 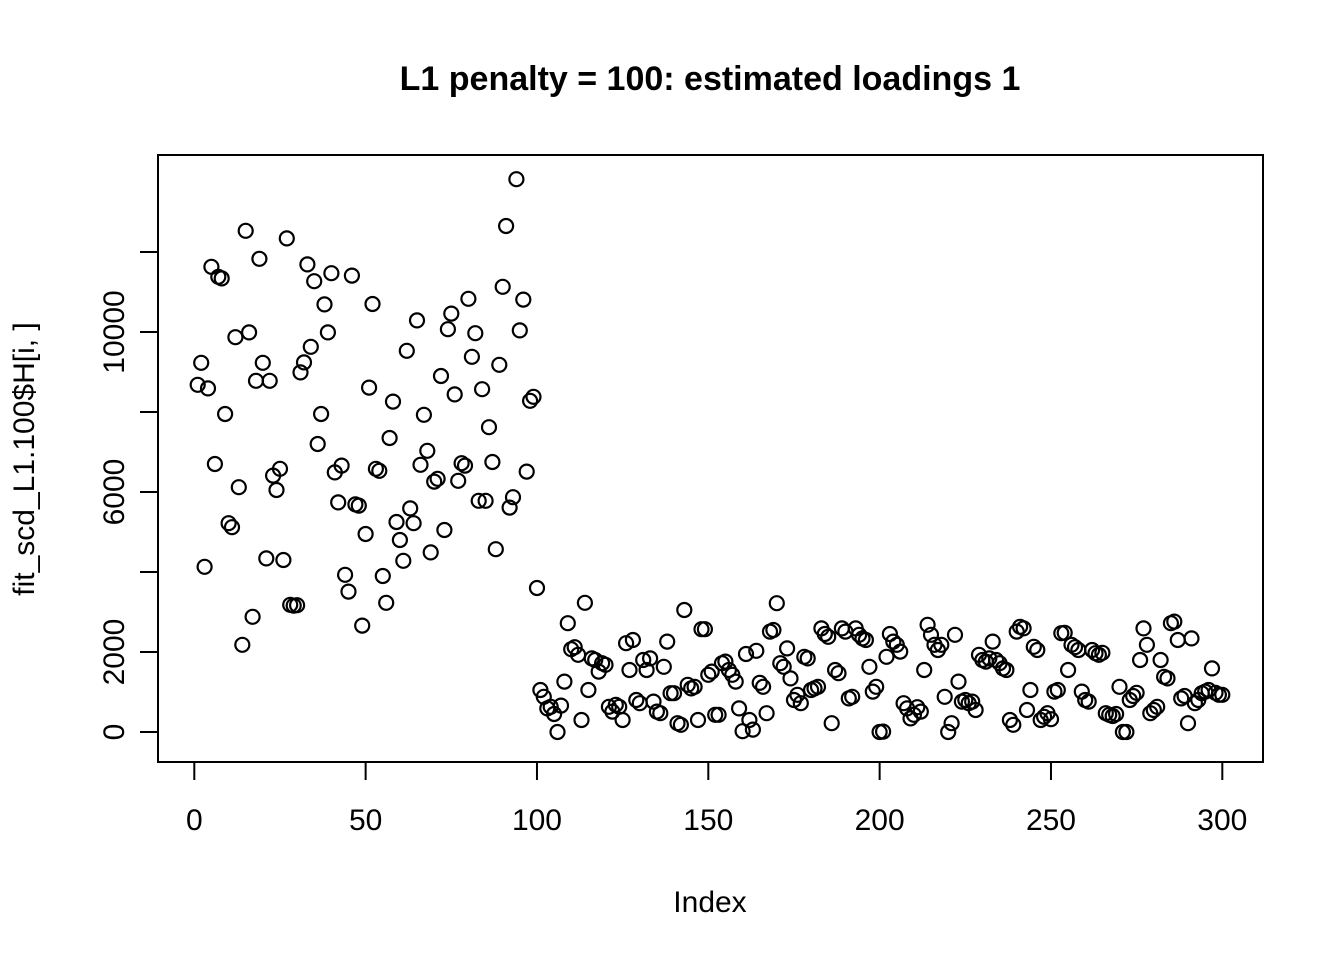 I want to click on x-tick-label: 300, so click(x=1222, y=820).